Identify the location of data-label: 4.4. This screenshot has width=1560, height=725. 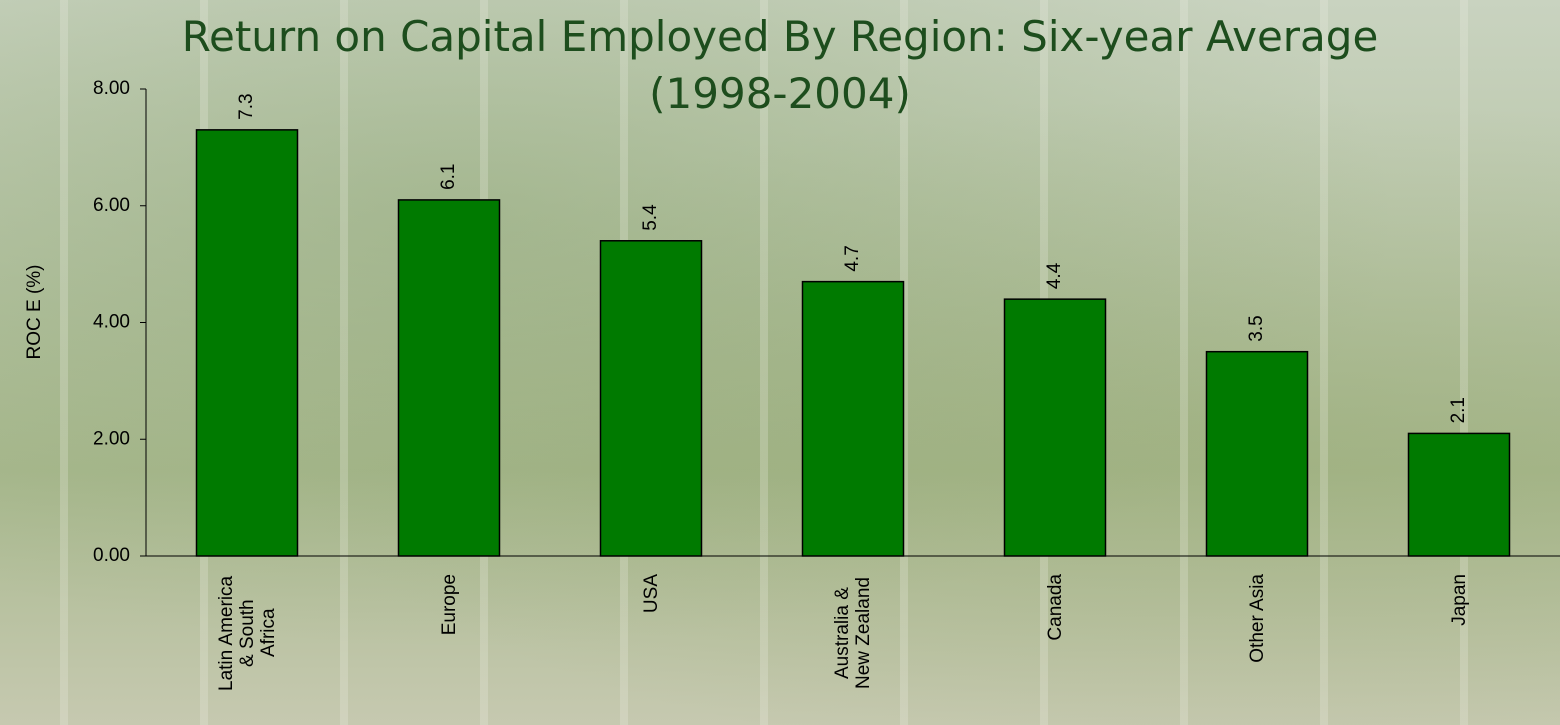
(1054, 275).